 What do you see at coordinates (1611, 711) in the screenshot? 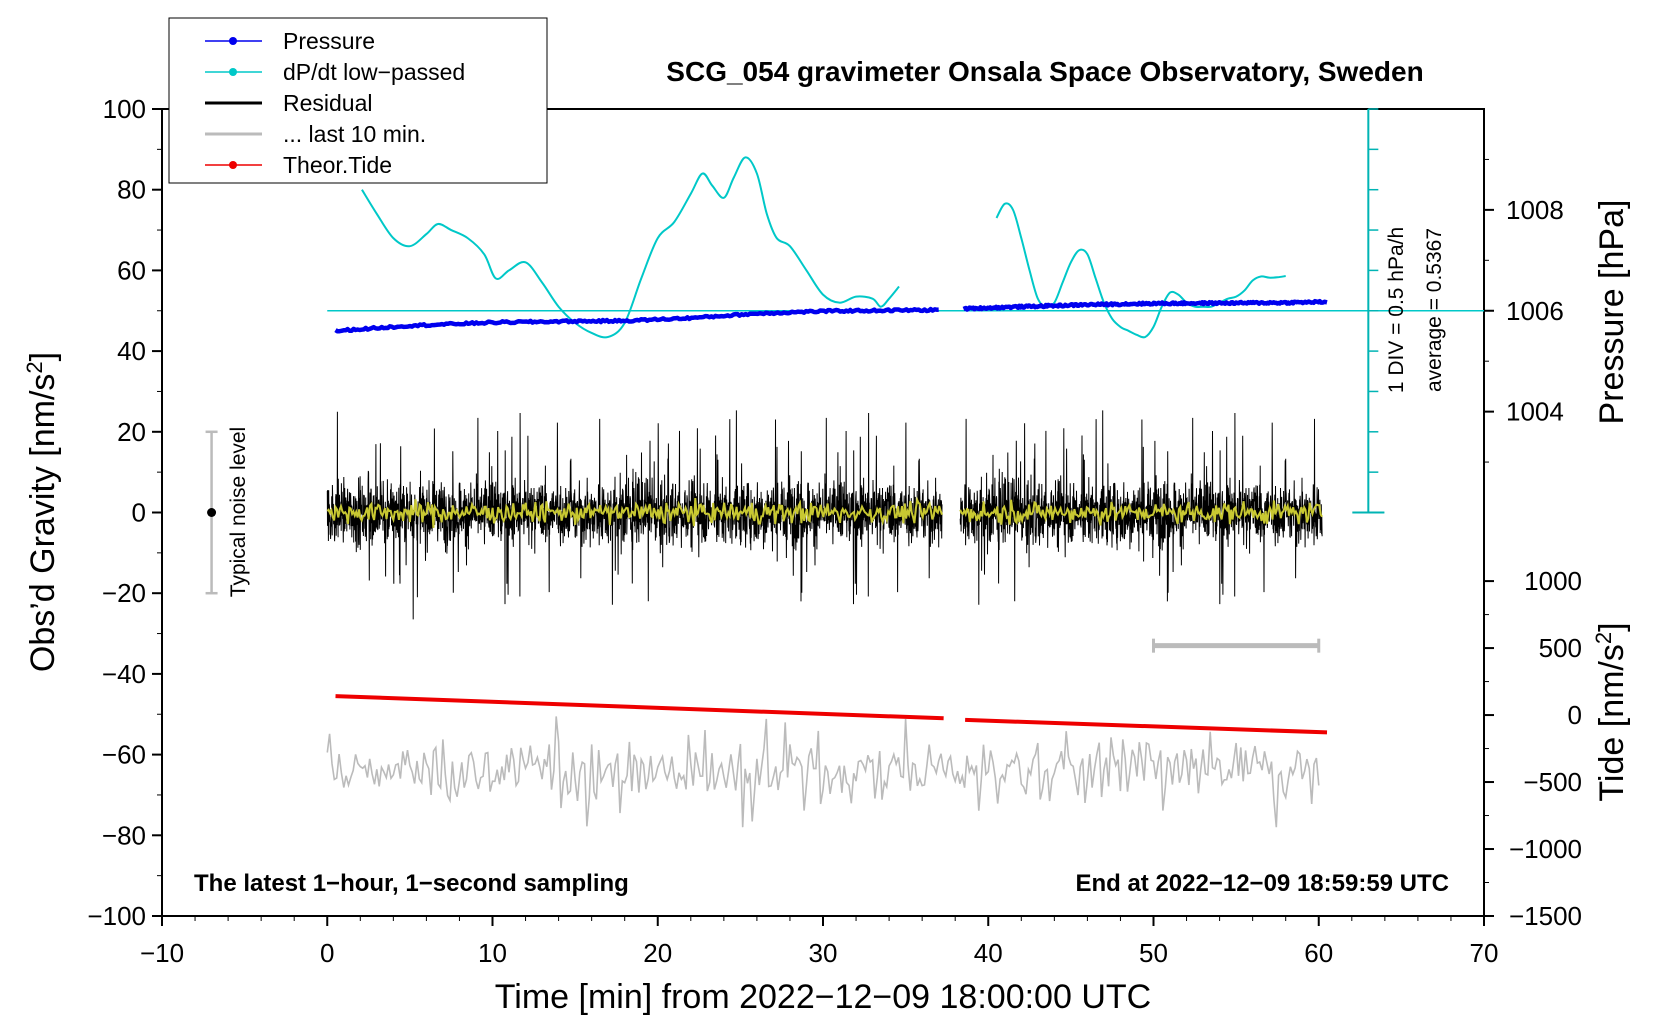
I see `y-axis-label-tide: Tide [nm/s2]` at bounding box center [1611, 711].